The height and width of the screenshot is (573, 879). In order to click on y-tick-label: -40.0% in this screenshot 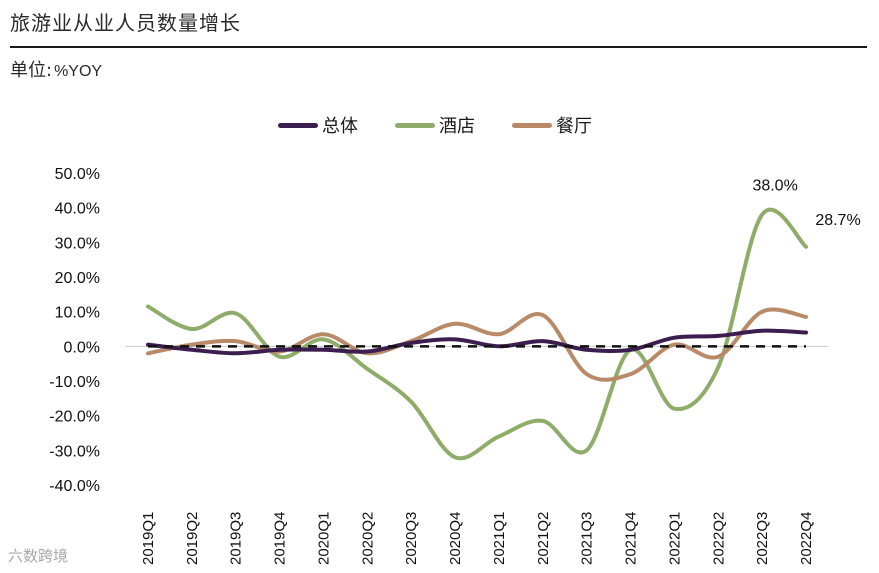, I will do `click(74, 486)`.